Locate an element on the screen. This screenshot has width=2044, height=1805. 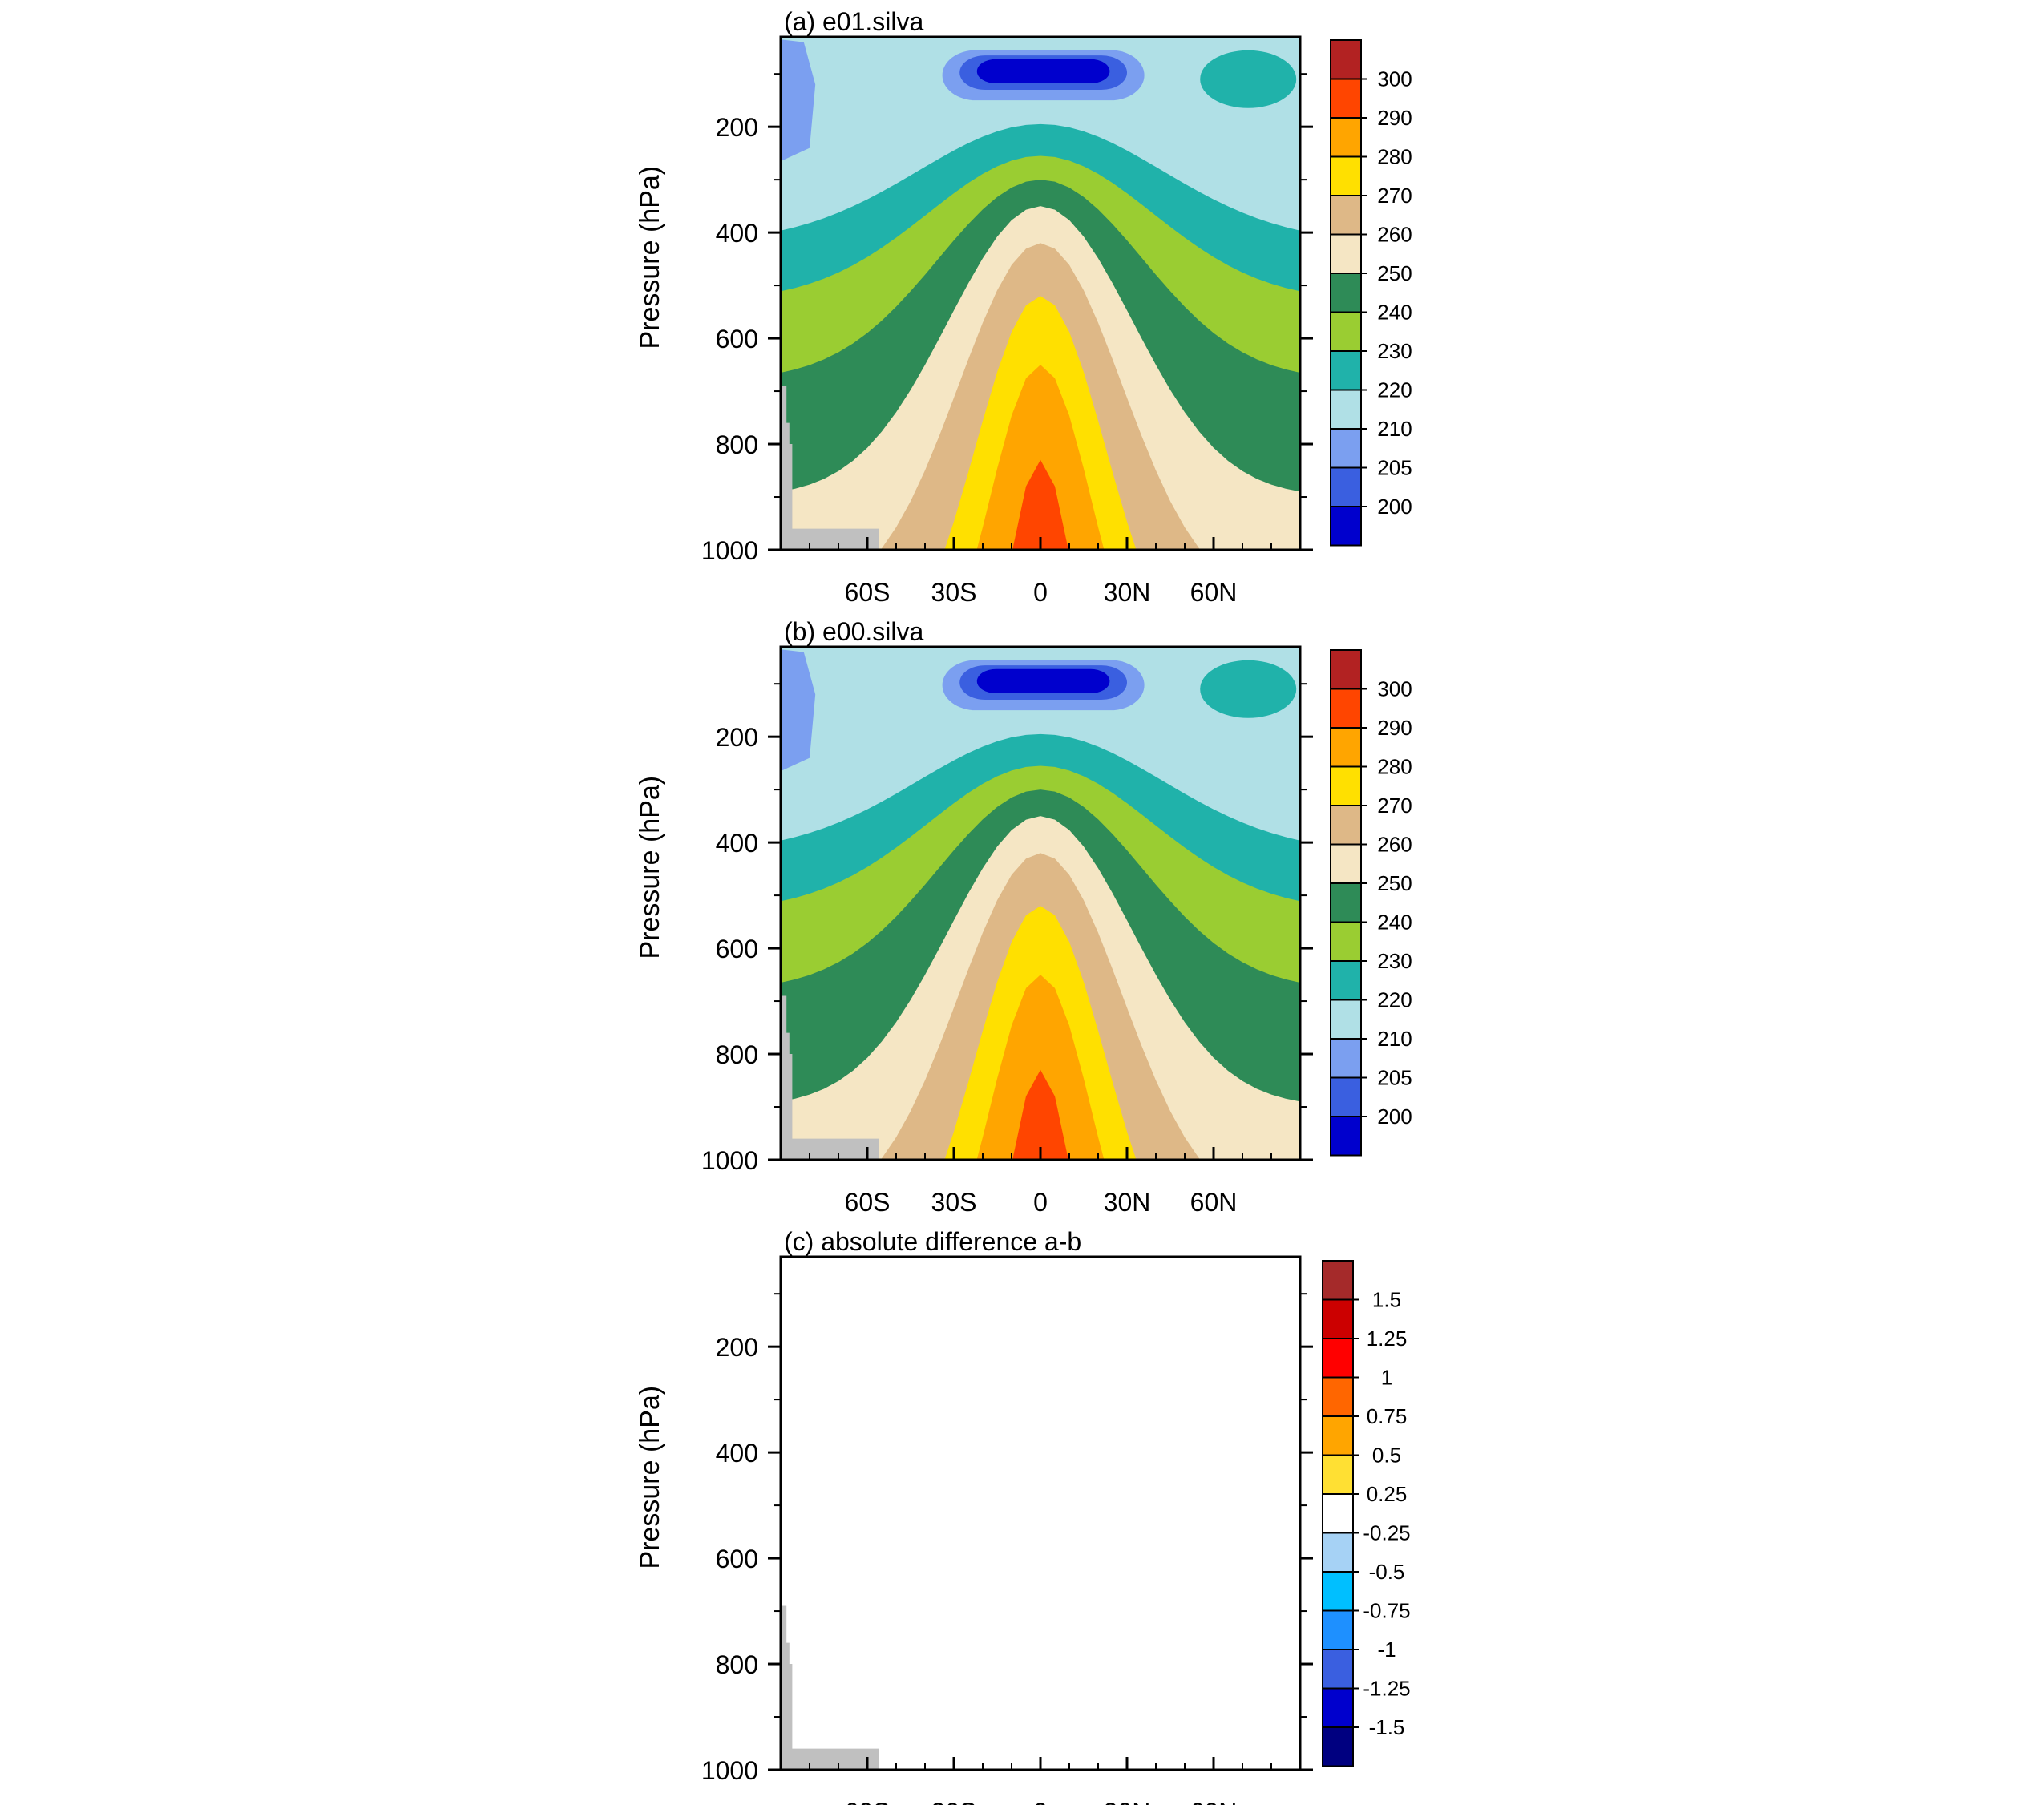
chart-title: (c) absolute difference a-b is located at coordinates (932, 1241).